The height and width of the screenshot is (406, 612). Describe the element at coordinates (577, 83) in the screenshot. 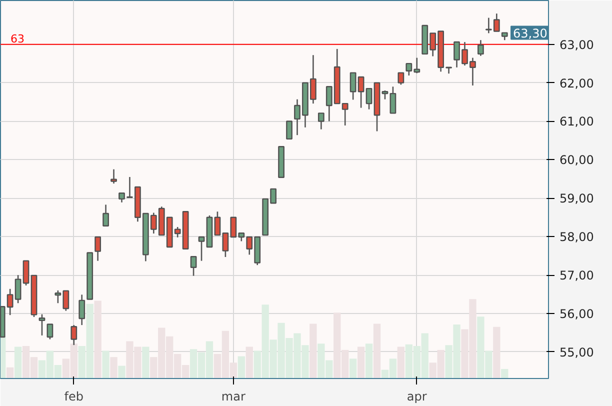

I see `y-tick-label: 62,00` at that location.